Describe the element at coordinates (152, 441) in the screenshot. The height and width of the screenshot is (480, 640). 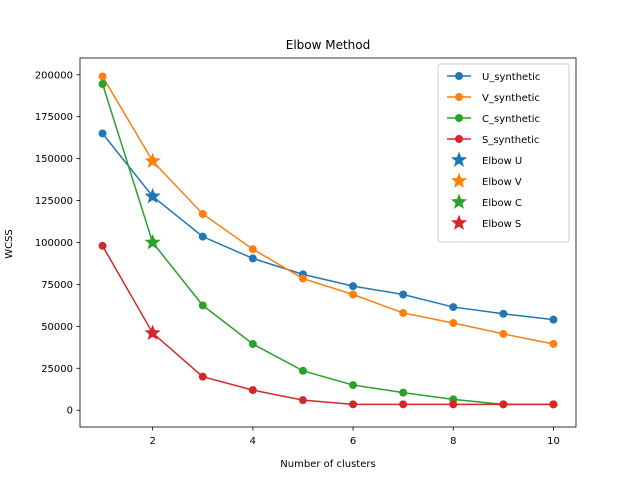
I see `x-tick-label: 2` at that location.